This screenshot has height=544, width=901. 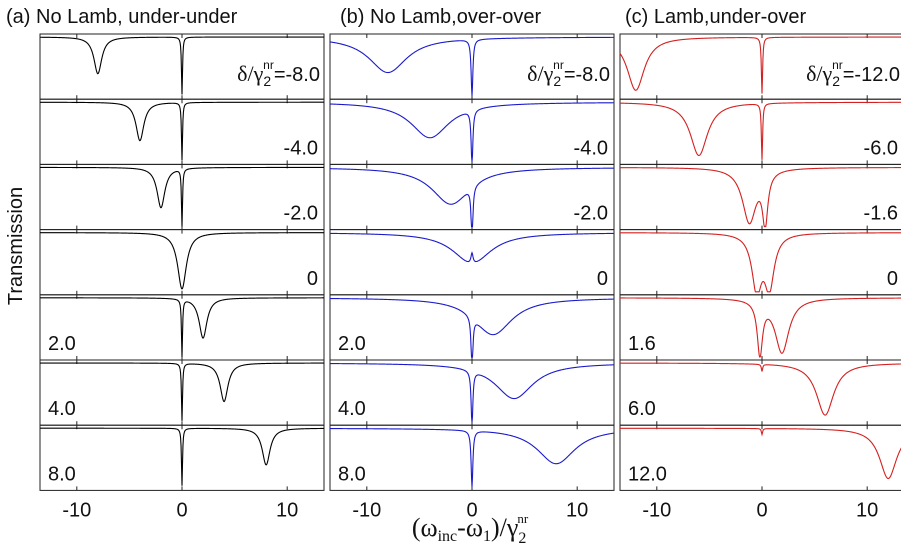 I want to click on subplot-row: δ/γ2nr=-12.0, so click(x=760, y=66).